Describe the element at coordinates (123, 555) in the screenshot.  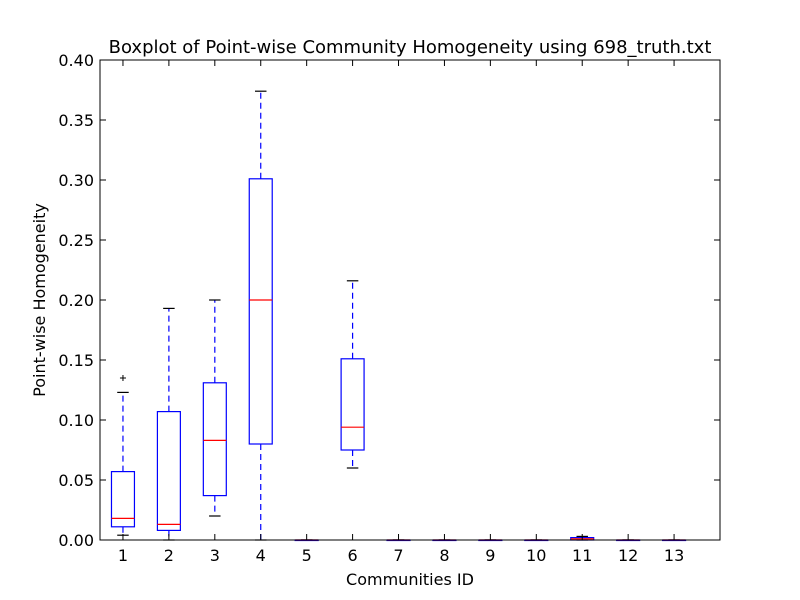
I see `x-tick-label: 1` at that location.